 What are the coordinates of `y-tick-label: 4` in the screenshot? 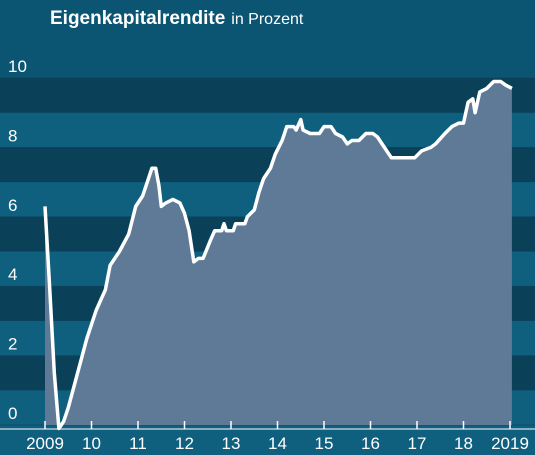 It's located at (12, 274).